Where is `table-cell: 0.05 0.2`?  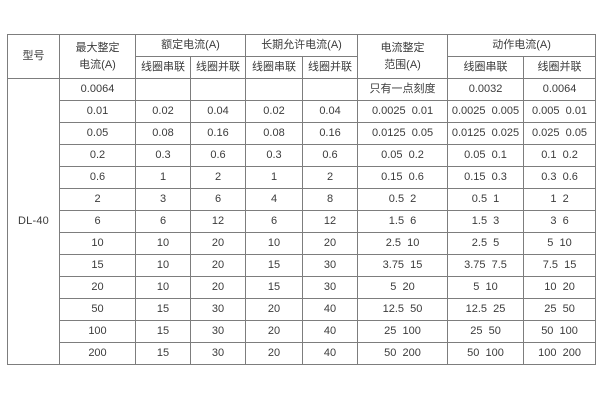 table-cell: 0.05 0.2 is located at coordinates (403, 155).